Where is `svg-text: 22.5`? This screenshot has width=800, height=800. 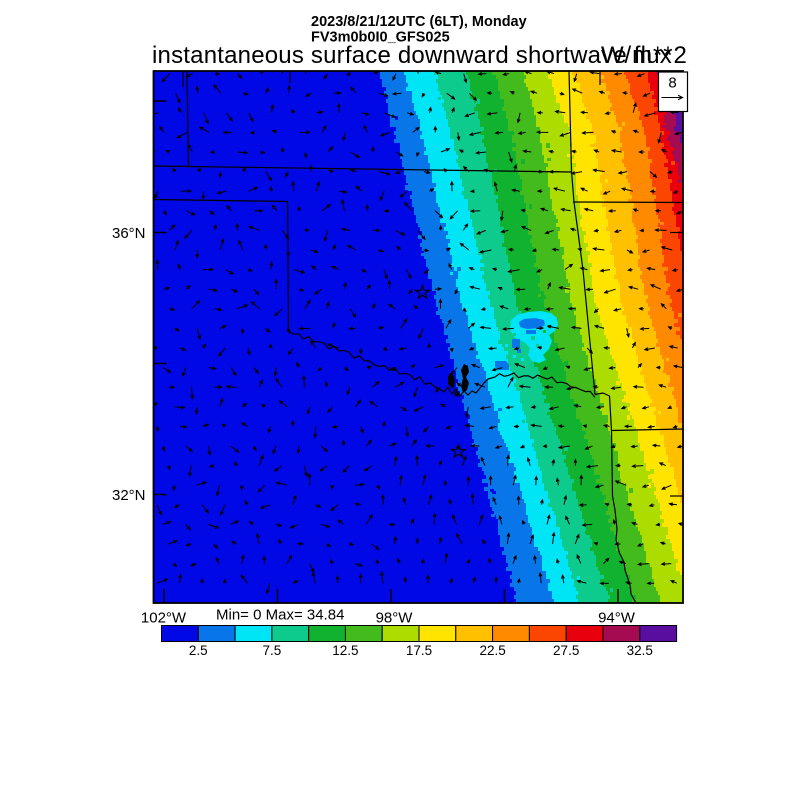
svg-text: 22.5 is located at coordinates (492, 650).